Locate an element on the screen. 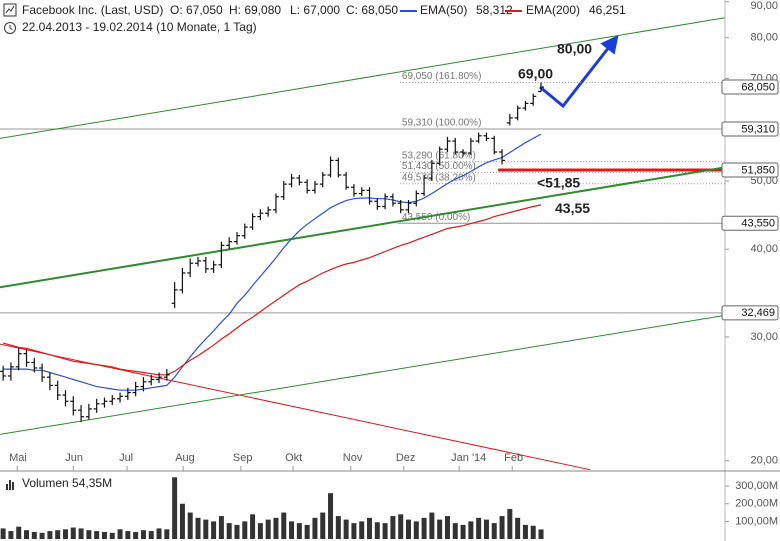 The height and width of the screenshot is (541, 780). ohlc-label: L: 67,000 is located at coordinates (315, 10).